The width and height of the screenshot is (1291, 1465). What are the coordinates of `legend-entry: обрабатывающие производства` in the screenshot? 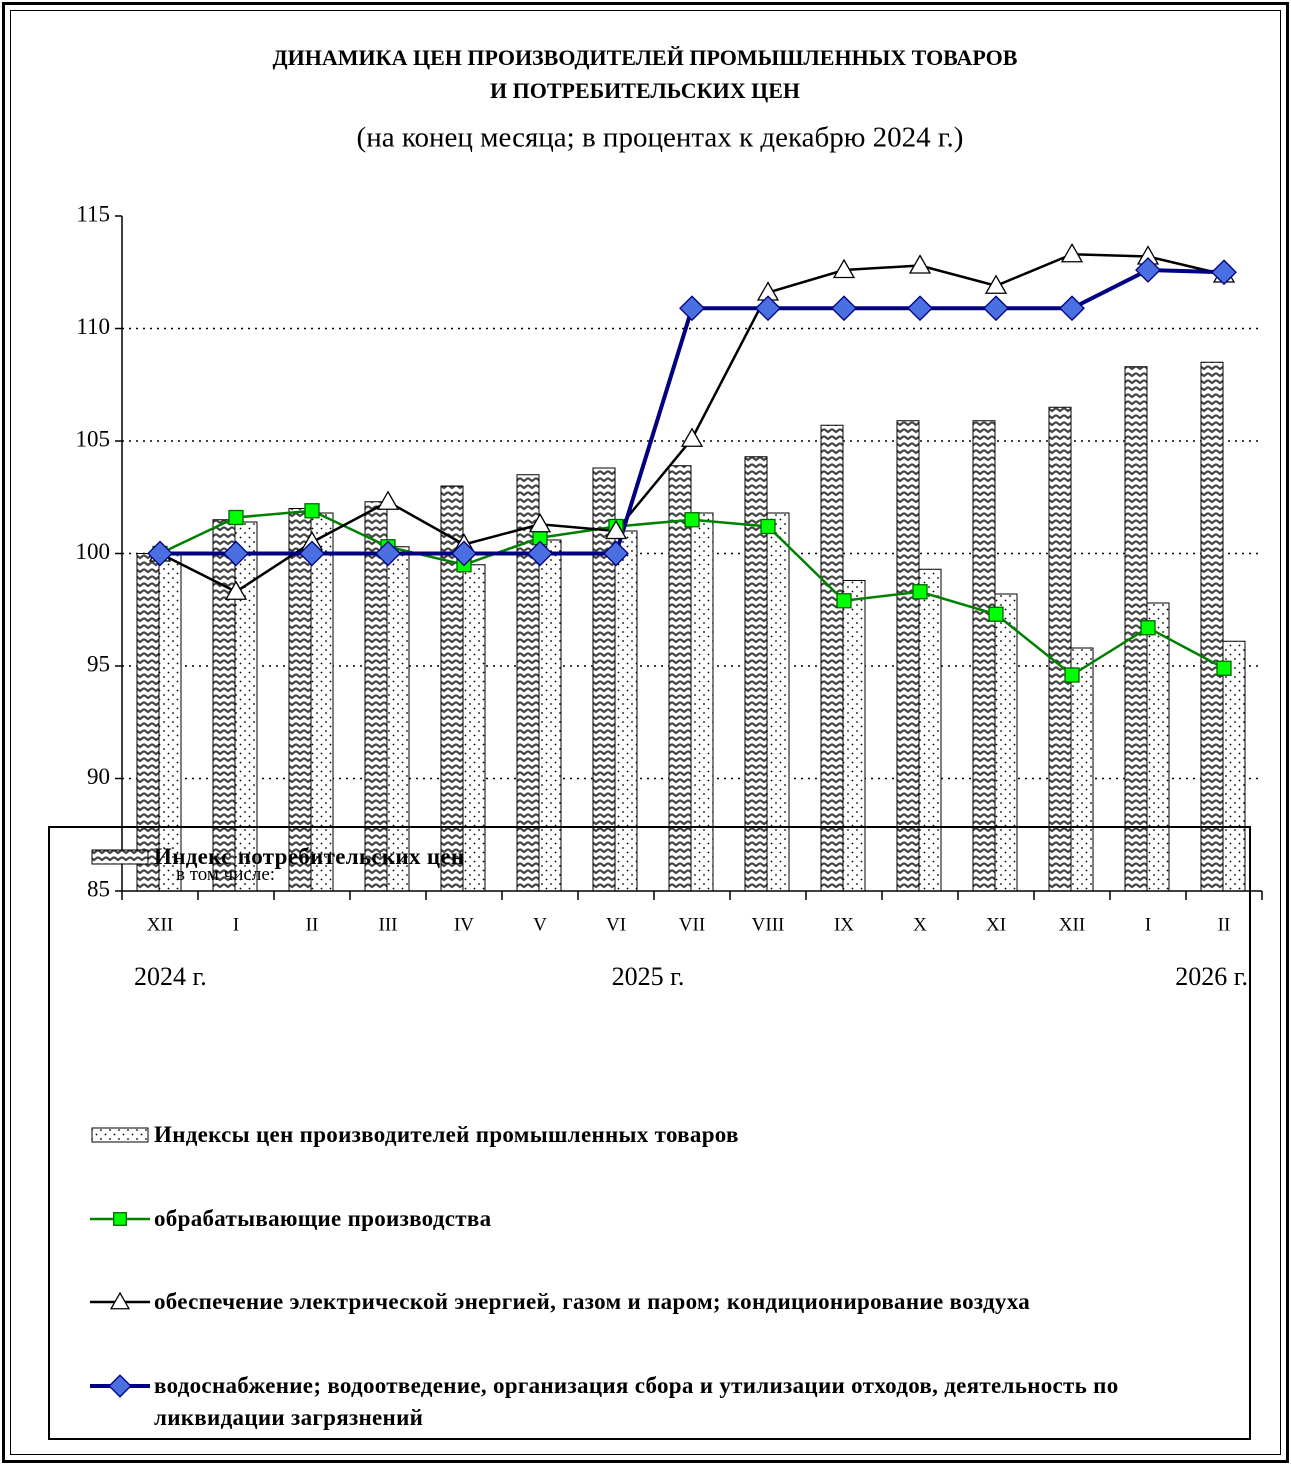 It's located at (662, 1219).